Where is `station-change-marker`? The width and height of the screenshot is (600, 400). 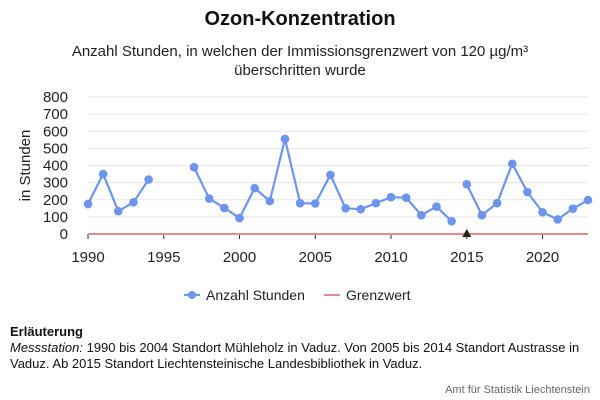
station-change-marker is located at coordinates (467, 233).